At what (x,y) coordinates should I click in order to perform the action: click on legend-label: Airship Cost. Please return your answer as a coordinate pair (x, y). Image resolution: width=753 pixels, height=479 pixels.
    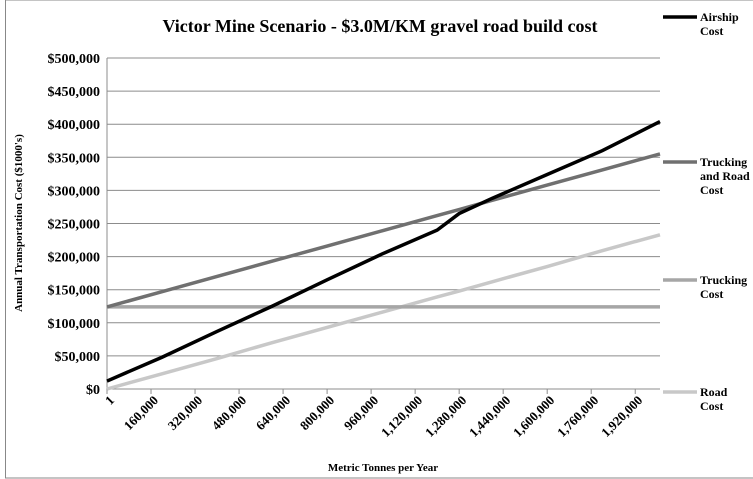
    Looking at the image, I should click on (719, 24).